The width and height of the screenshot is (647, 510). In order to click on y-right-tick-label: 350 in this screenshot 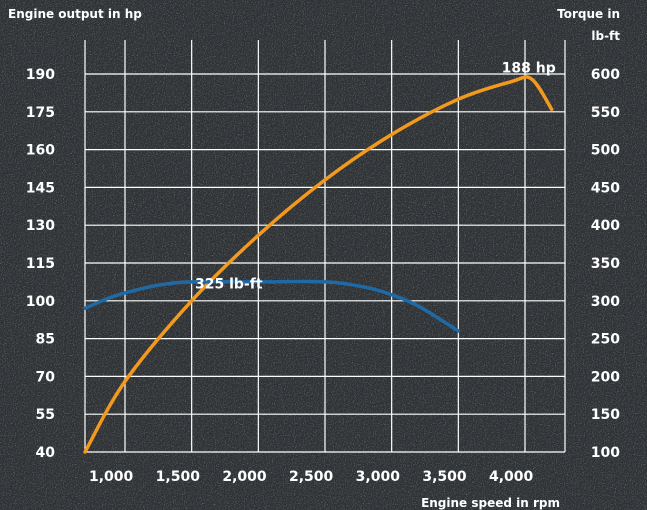, I will do `click(605, 264)`.